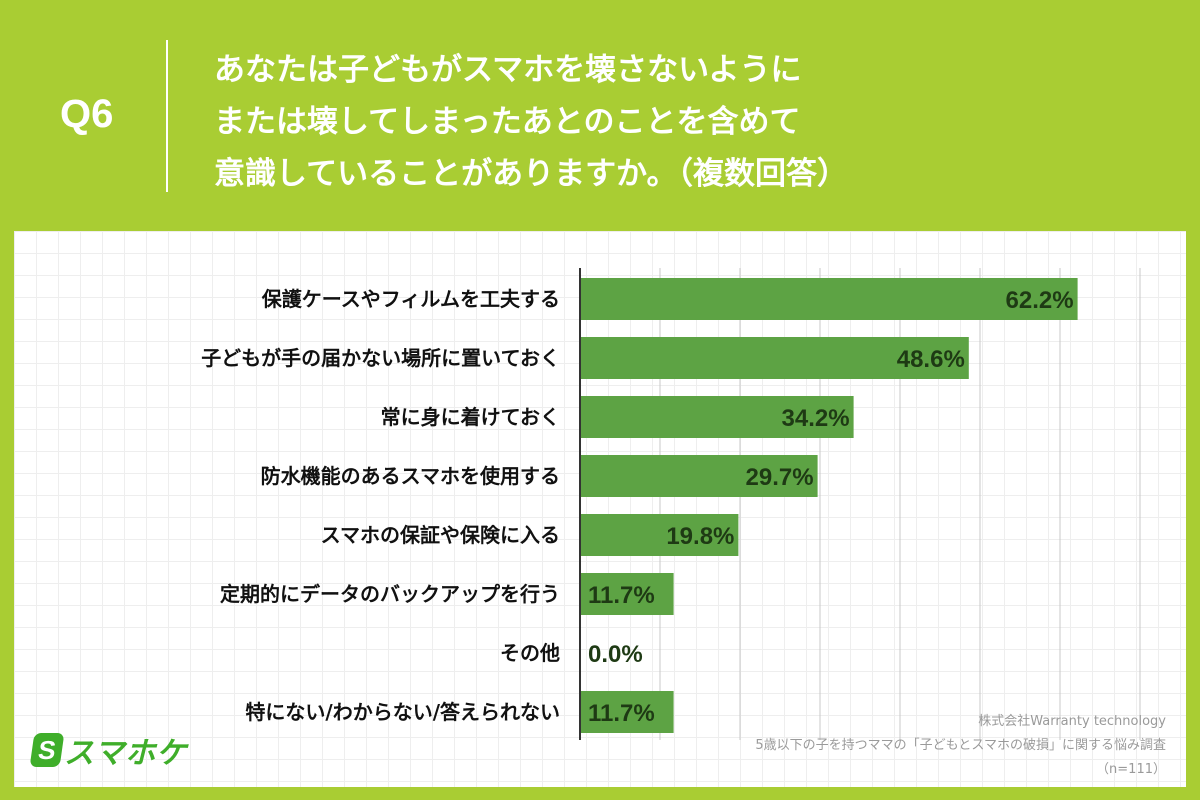  What do you see at coordinates (410, 476) in the screenshot?
I see `category-label-3: 防水機能のあるスマホを使用する` at bounding box center [410, 476].